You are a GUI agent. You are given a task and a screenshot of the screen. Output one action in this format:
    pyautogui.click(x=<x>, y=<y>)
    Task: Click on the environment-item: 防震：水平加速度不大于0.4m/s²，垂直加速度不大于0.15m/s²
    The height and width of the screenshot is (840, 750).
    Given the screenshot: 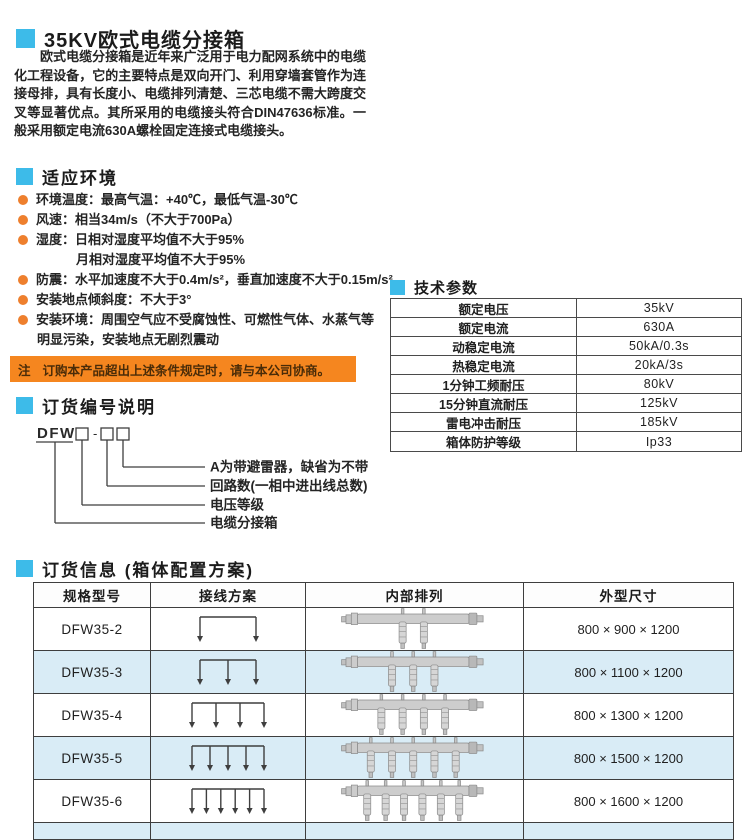 What is the action you would take?
    pyautogui.click(x=205, y=280)
    